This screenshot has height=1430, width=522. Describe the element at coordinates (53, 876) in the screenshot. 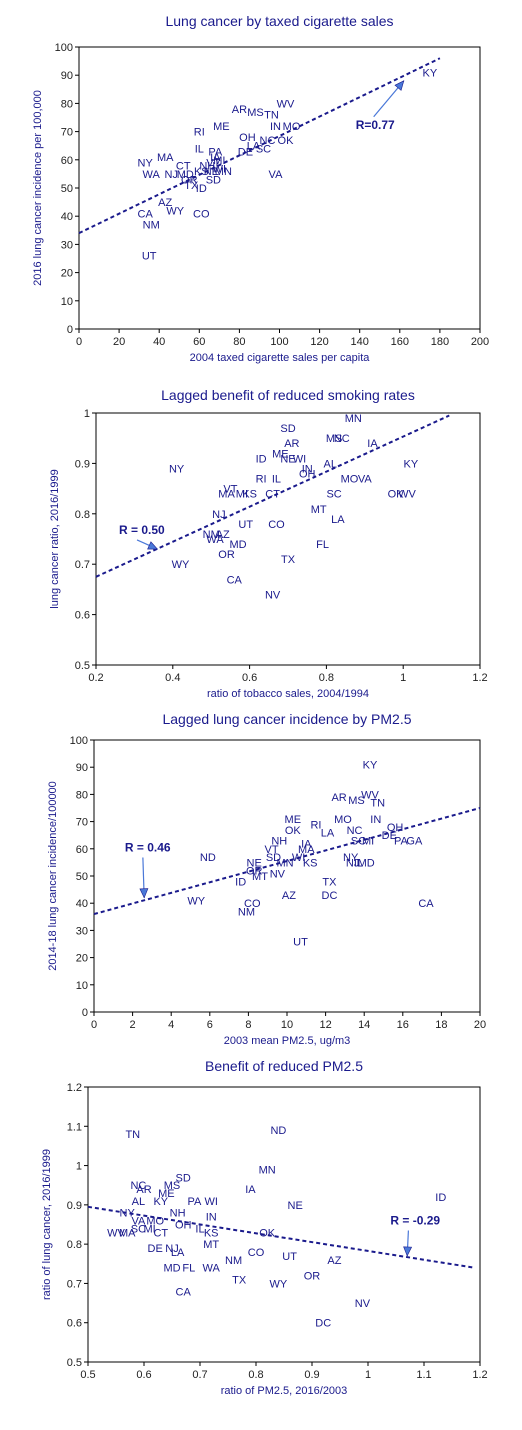

I see `y-axis-label: 2014-18 lung cancer incidence/100000` at that location.